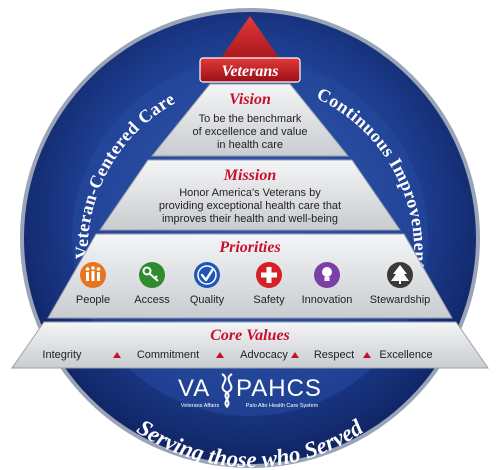 The image size is (500, 470). I want to click on vision-tier, so click(250, 120).